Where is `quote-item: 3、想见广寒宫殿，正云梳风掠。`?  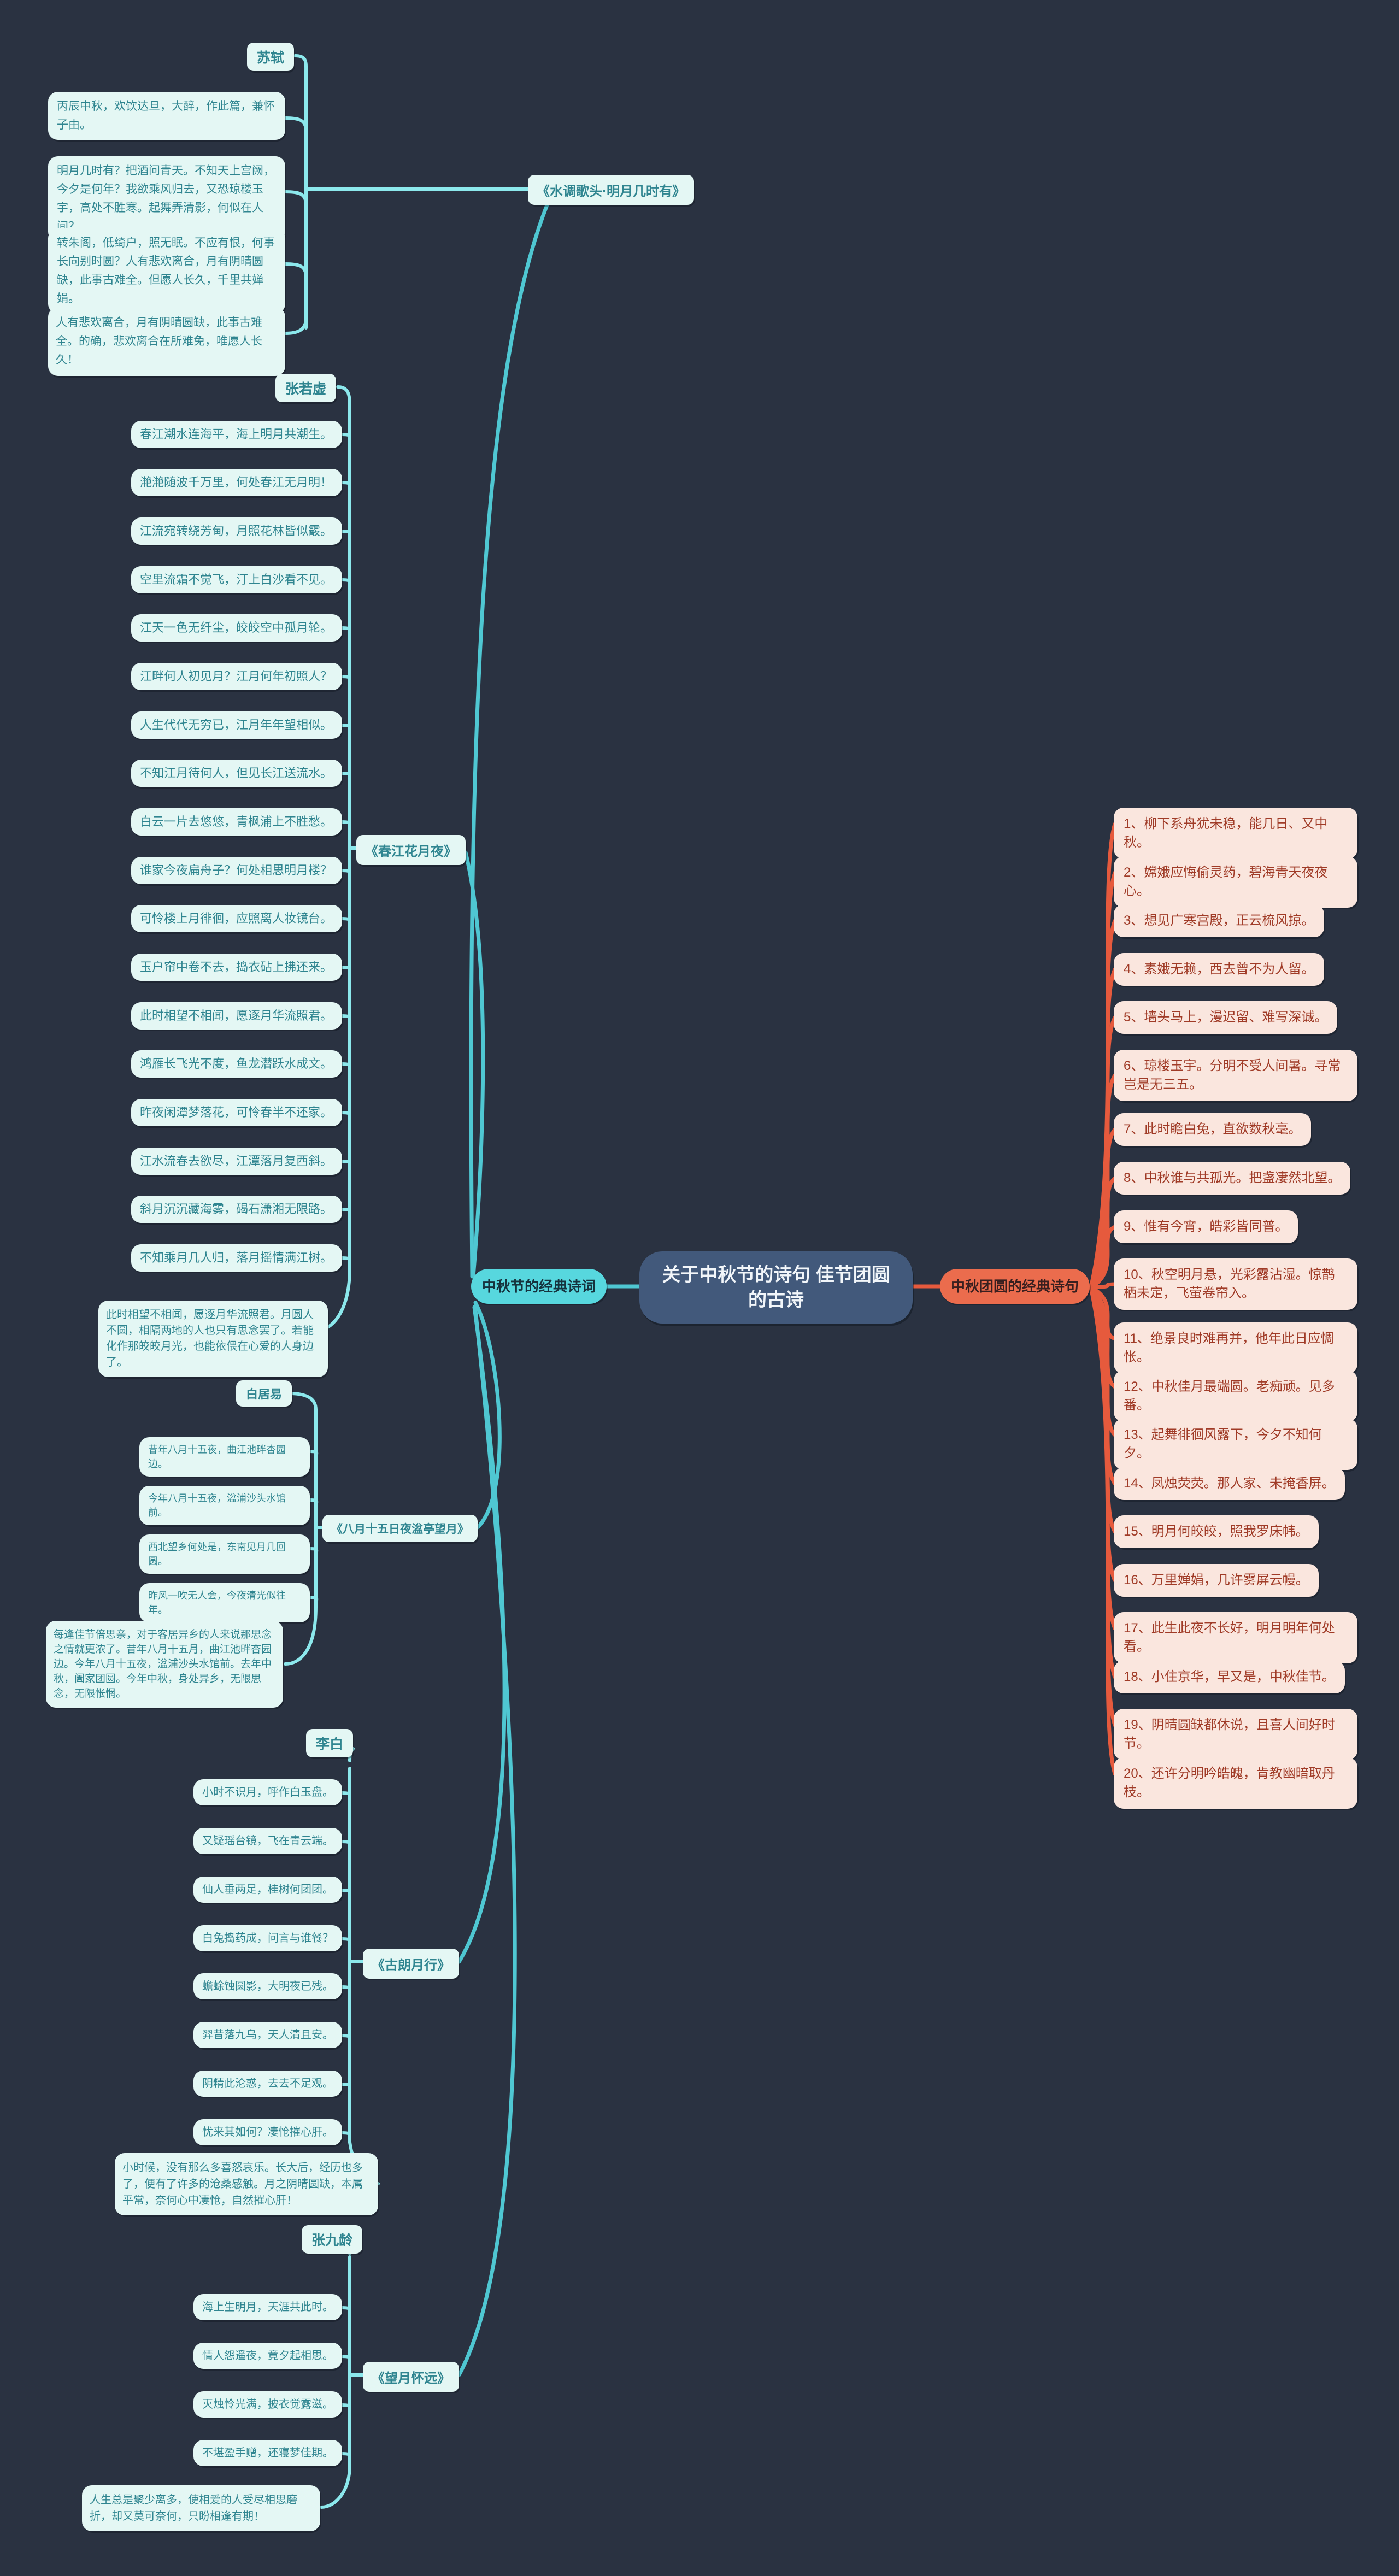
quote-item: 3、想见广寒宫殿，正云梳风掠。 is located at coordinates (1219, 920).